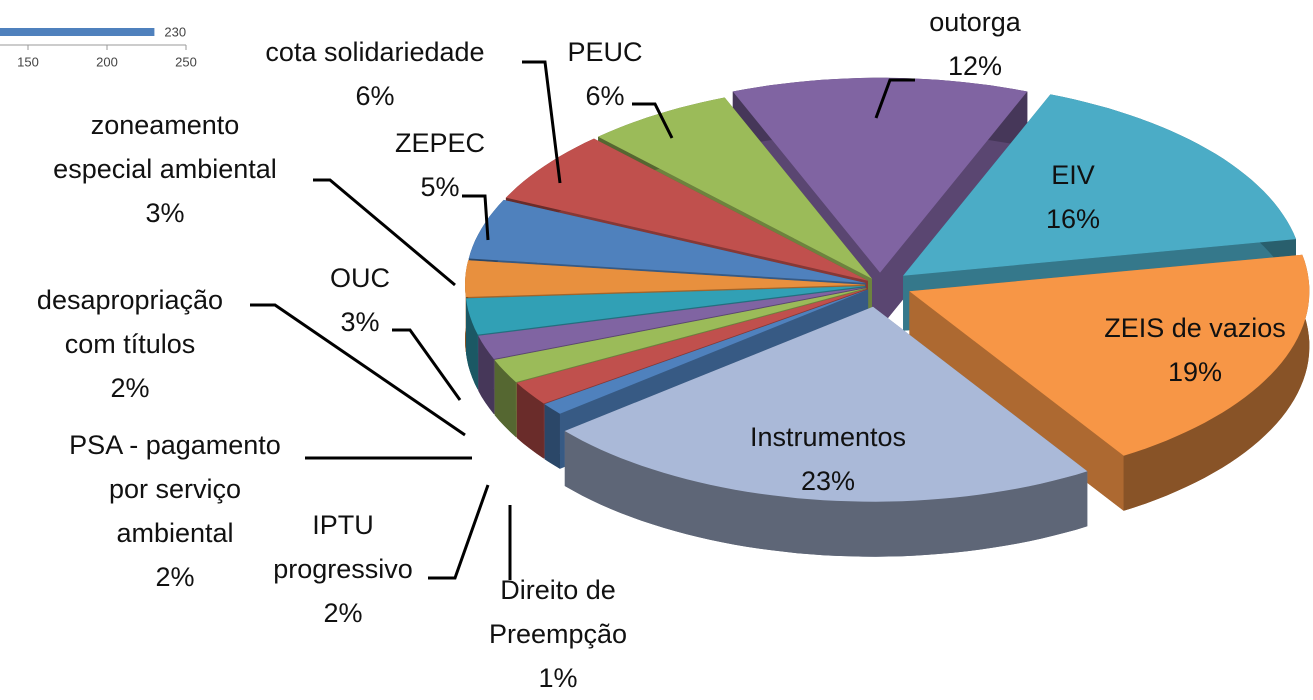 The width and height of the screenshot is (1313, 700). What do you see at coordinates (343, 547) in the screenshot?
I see `slice-name: IPTU progressivo` at bounding box center [343, 547].